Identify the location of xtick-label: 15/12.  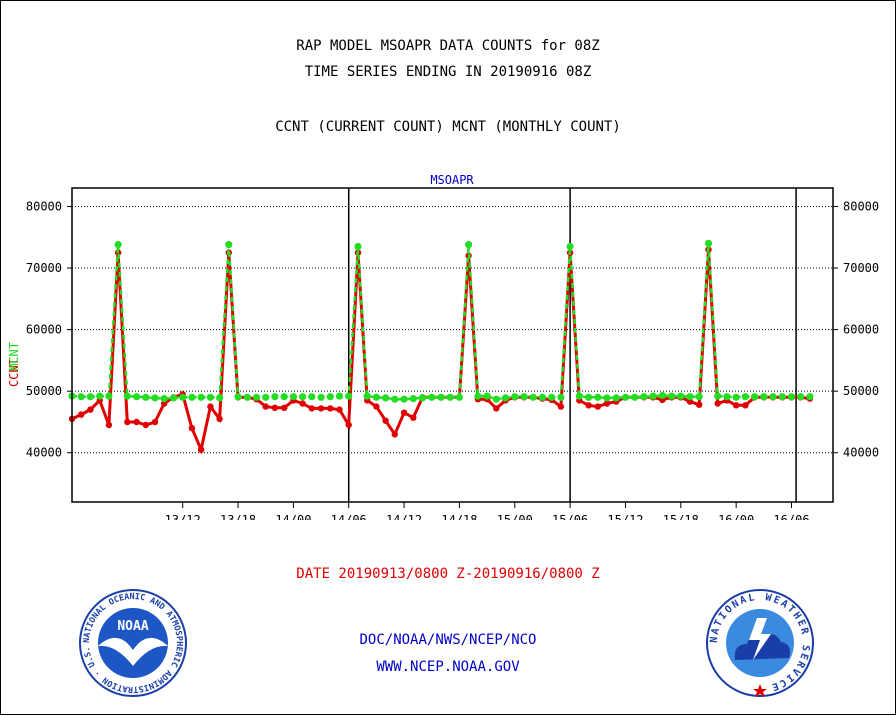
(625, 516).